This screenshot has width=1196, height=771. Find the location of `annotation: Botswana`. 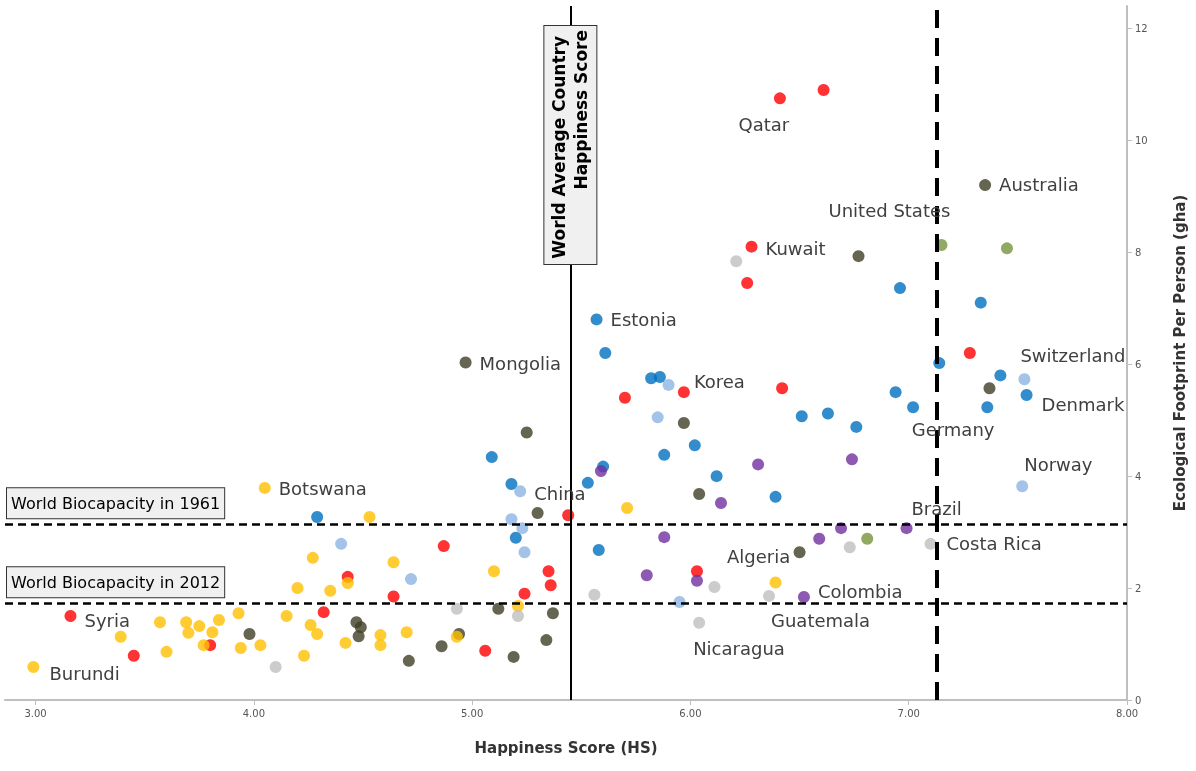

annotation: Botswana is located at coordinates (322, 489).